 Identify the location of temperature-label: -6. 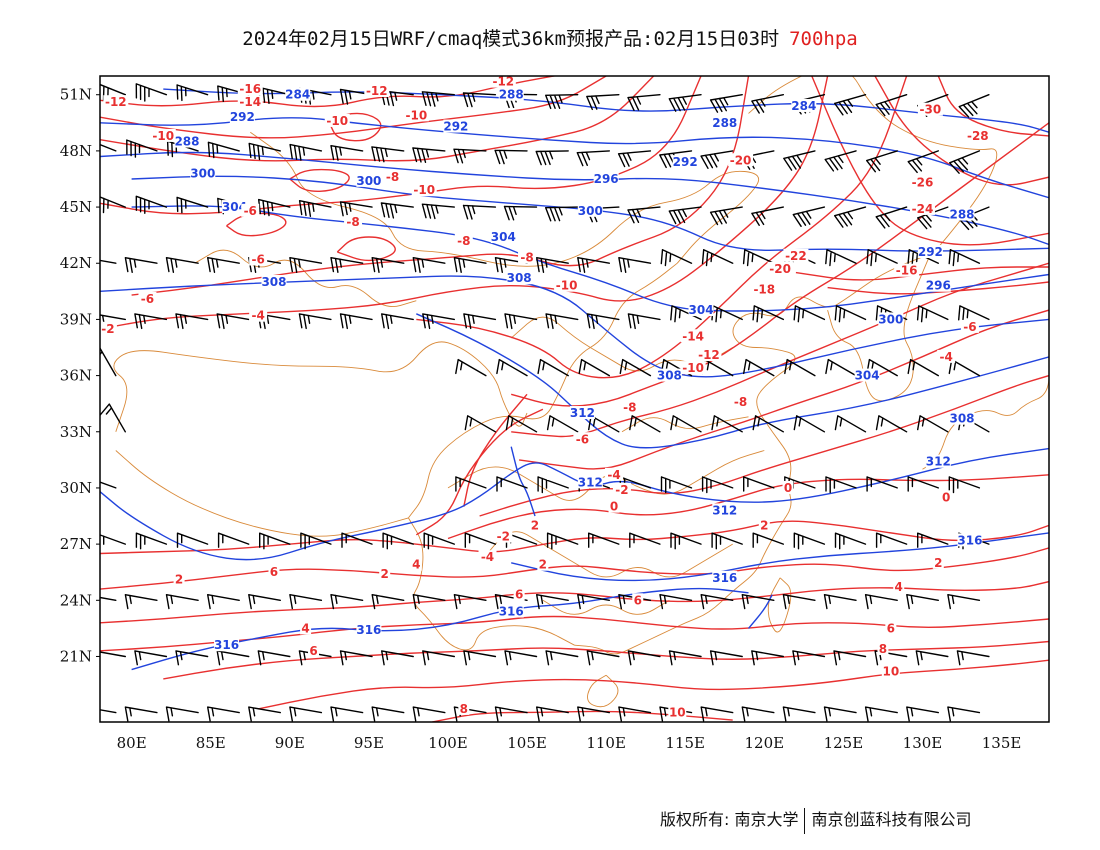
(582, 439).